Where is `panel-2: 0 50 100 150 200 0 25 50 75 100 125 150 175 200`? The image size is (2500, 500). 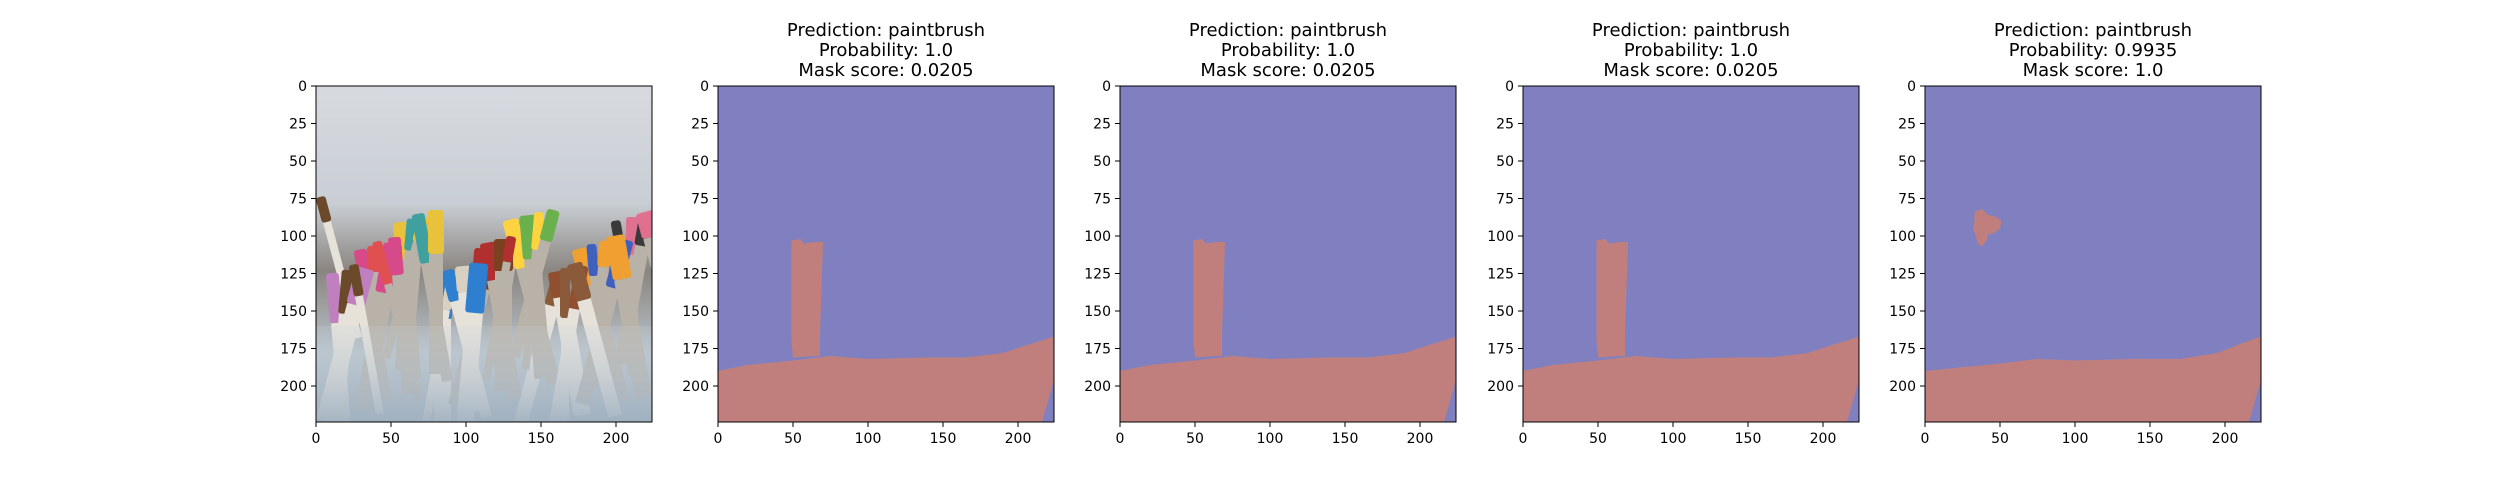 panel-2: 0 50 100 150 200 0 25 50 75 100 125 150 175 200 is located at coordinates (868, 263).